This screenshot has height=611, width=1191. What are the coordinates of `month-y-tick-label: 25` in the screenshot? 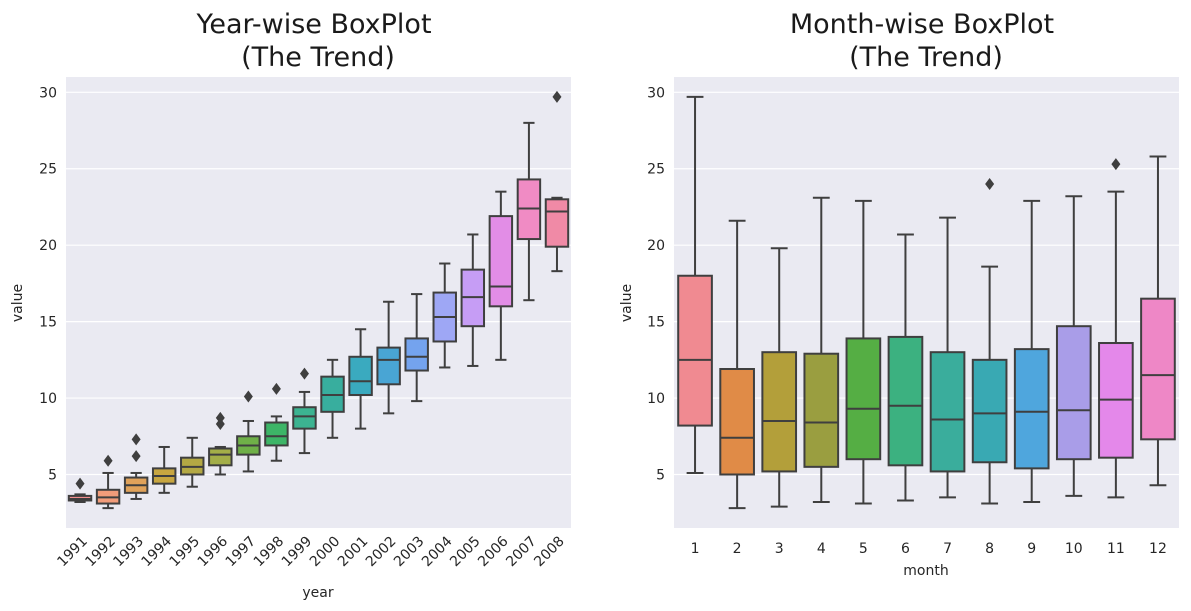 It's located at (656, 170).